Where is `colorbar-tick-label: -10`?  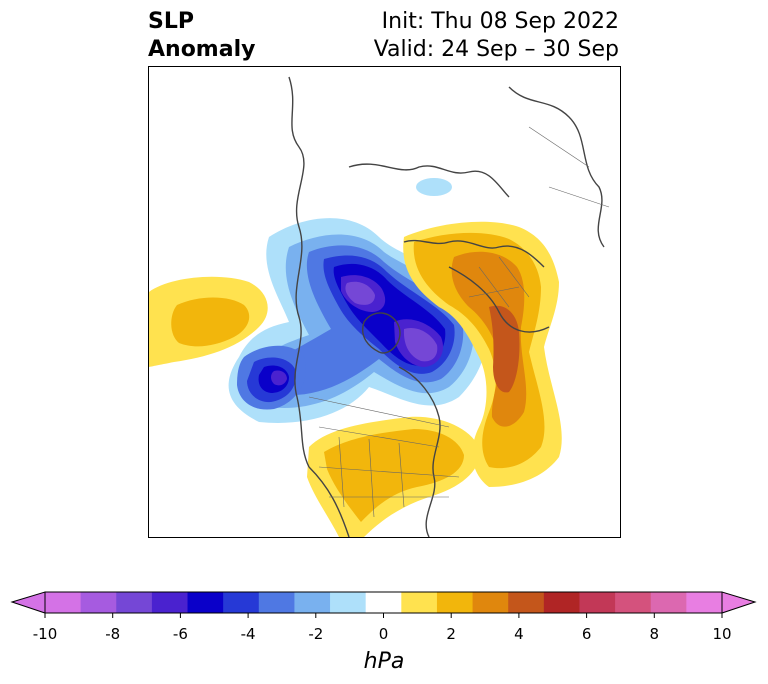 colorbar-tick-label: -10 is located at coordinates (45, 634).